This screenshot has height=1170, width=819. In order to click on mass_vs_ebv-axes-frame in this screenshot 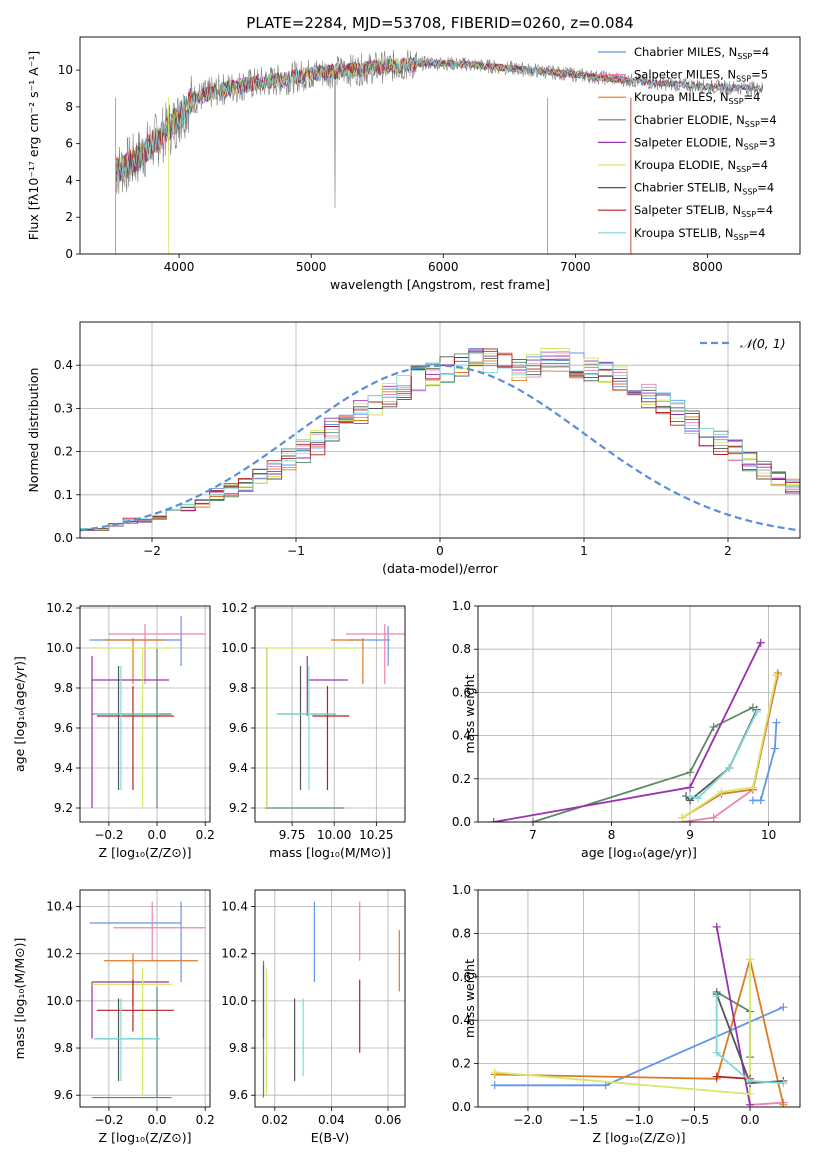, I will do `click(330, 998)`.